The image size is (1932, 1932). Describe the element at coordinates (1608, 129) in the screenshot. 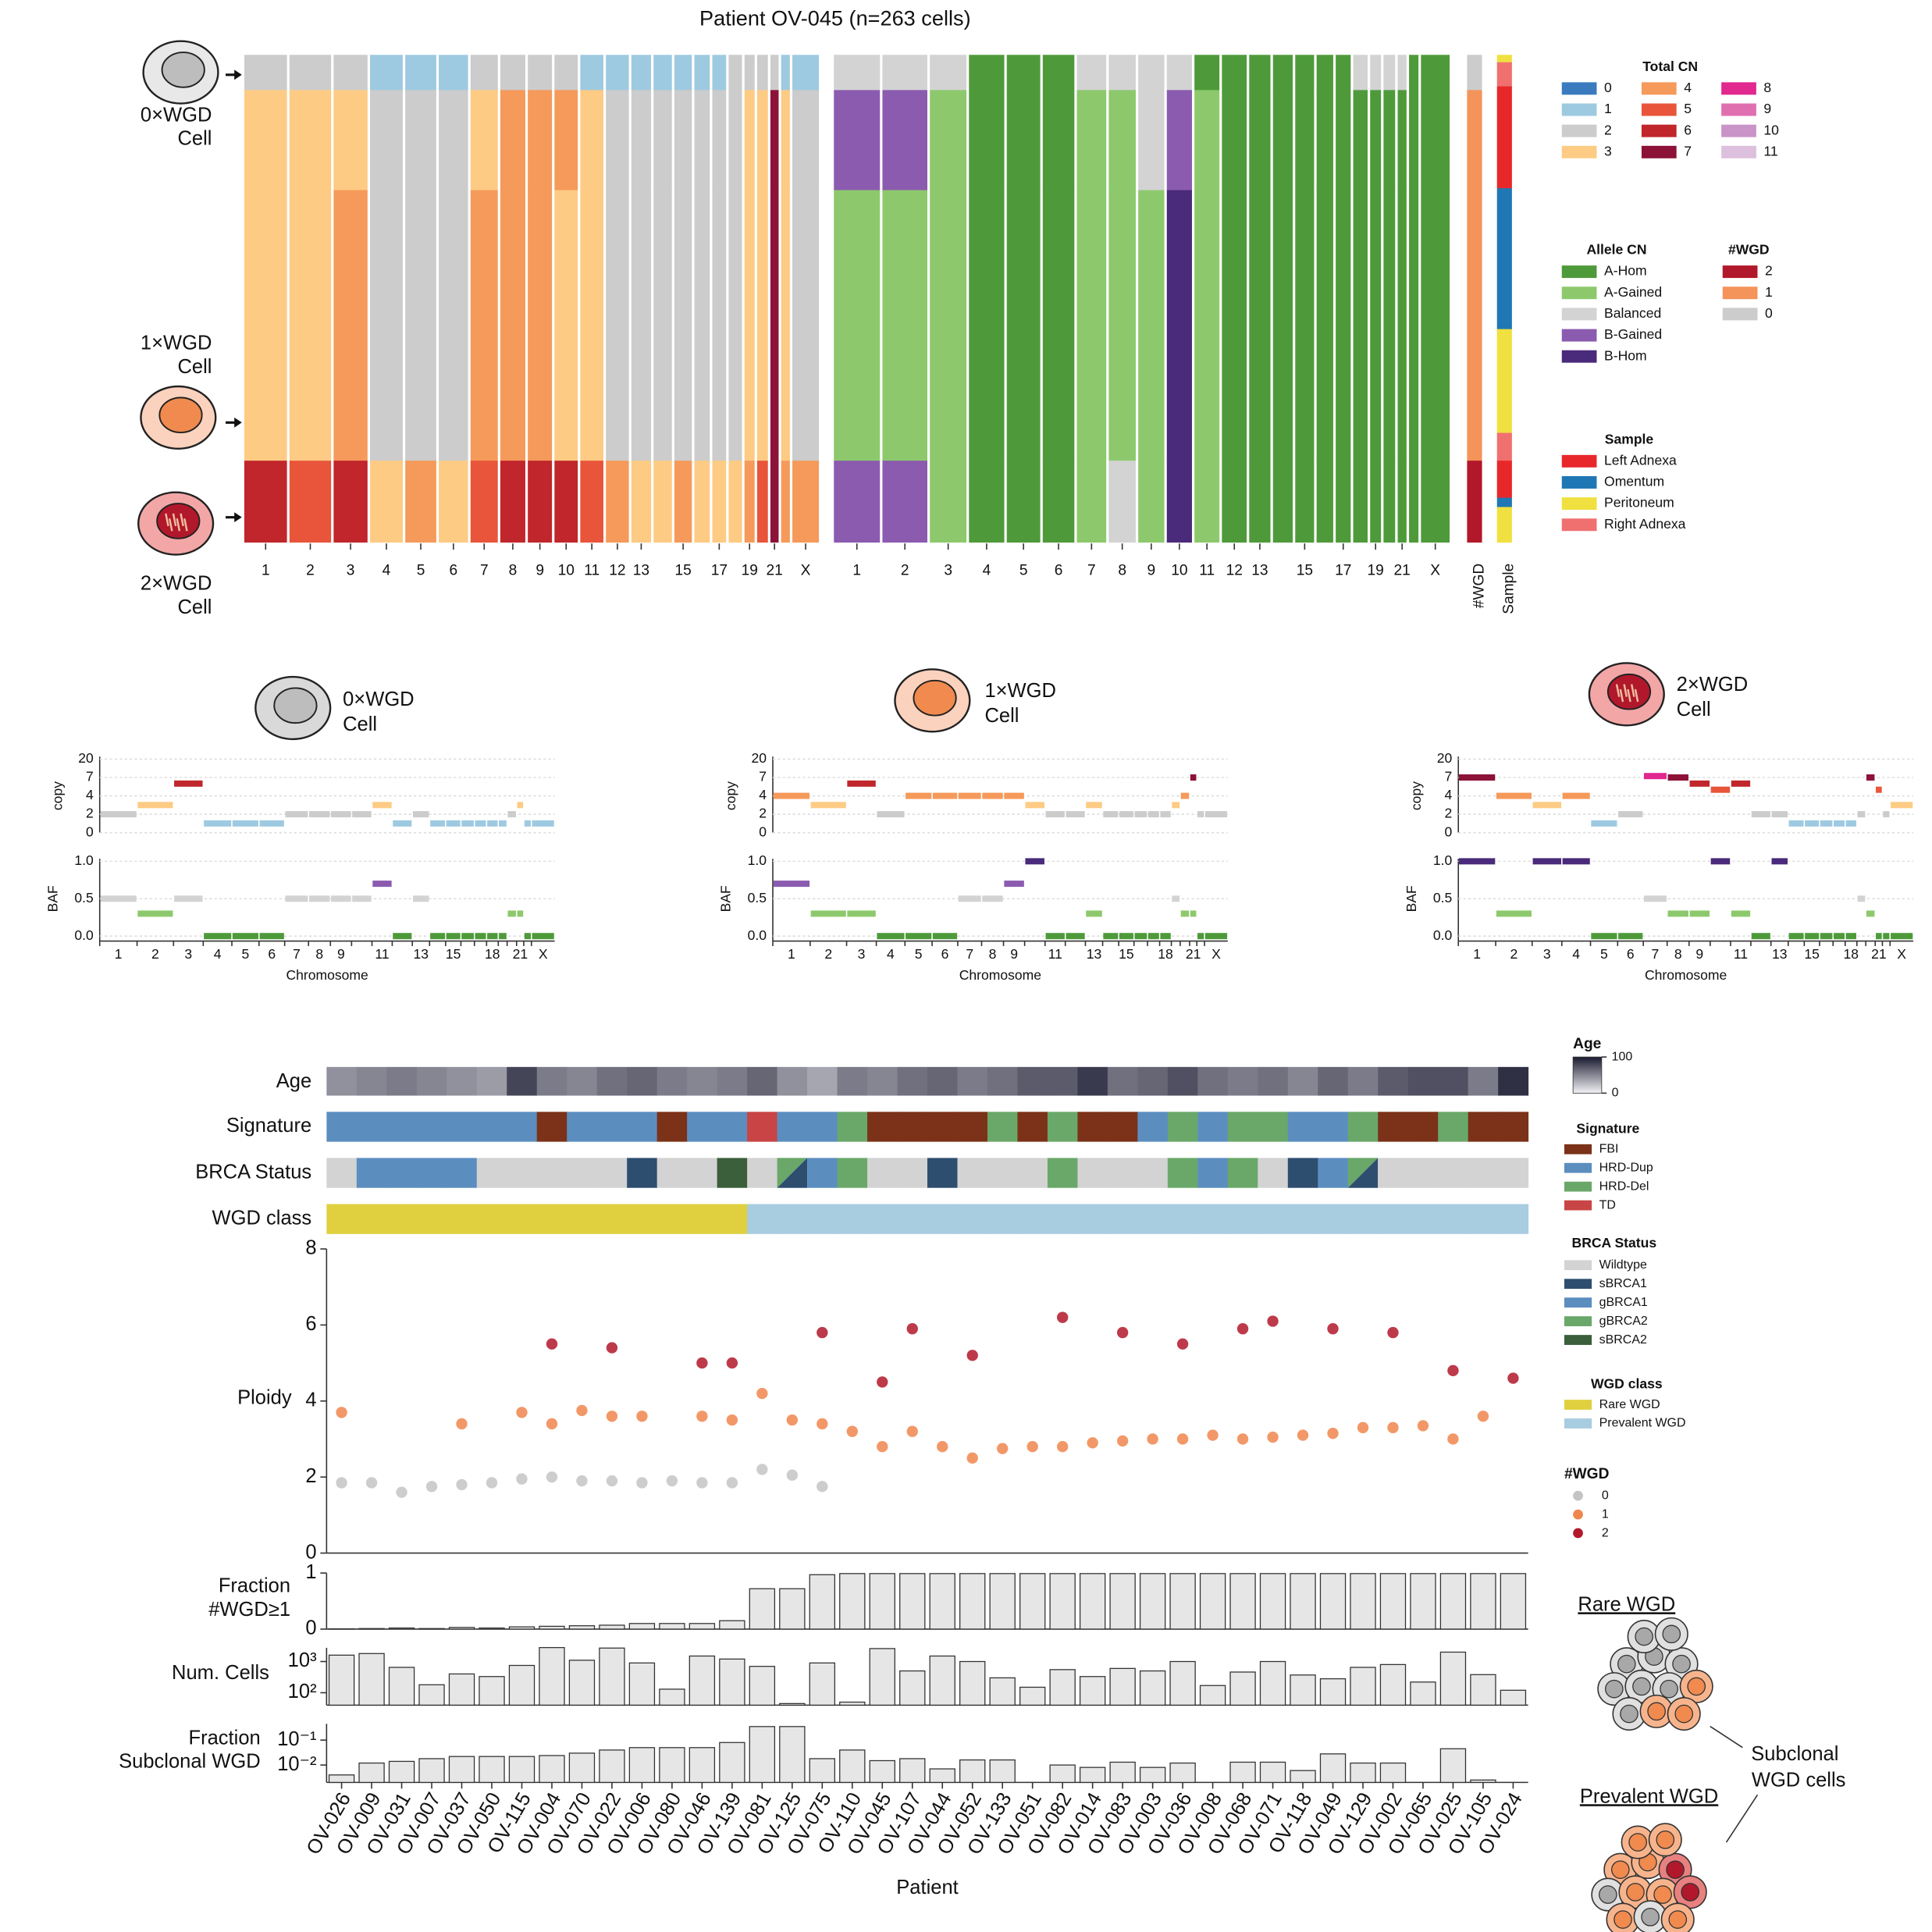

I see `legend-label: 2` at that location.